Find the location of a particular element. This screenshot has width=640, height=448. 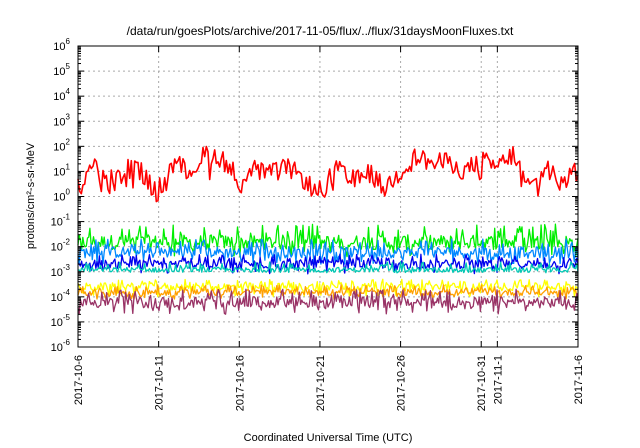

x-tick-label: 2017-11-1 is located at coordinates (498, 379).